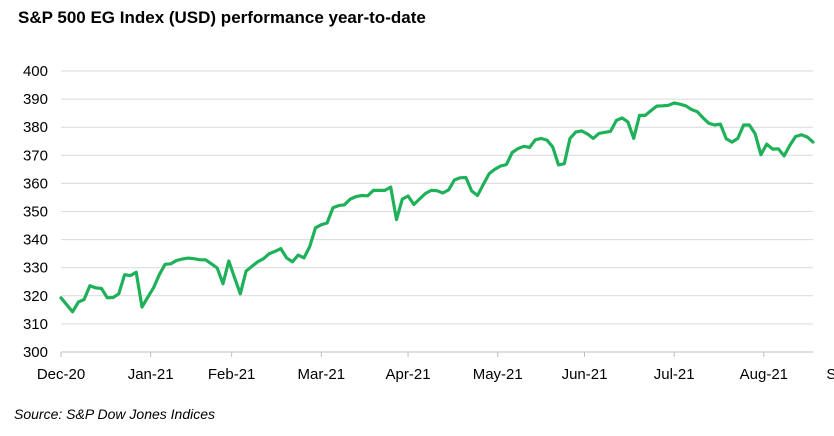 The image size is (834, 436). Describe the element at coordinates (35, 352) in the screenshot. I see `y-tick-label: 300` at that location.